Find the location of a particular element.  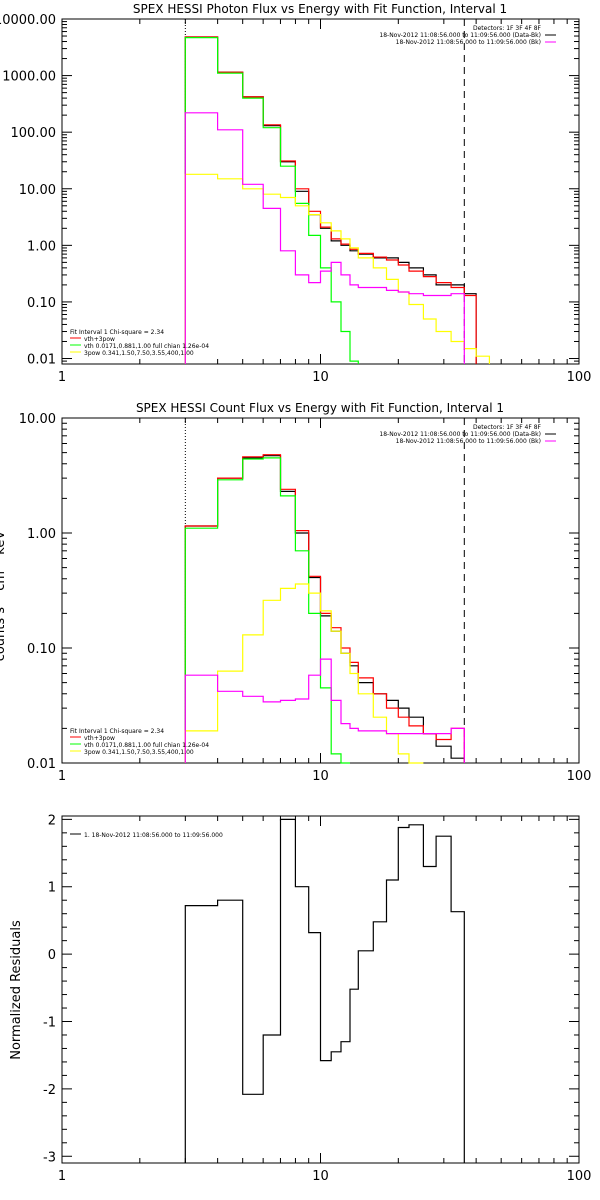

photon-flux-fit-range-lines is located at coordinates (324, 191).